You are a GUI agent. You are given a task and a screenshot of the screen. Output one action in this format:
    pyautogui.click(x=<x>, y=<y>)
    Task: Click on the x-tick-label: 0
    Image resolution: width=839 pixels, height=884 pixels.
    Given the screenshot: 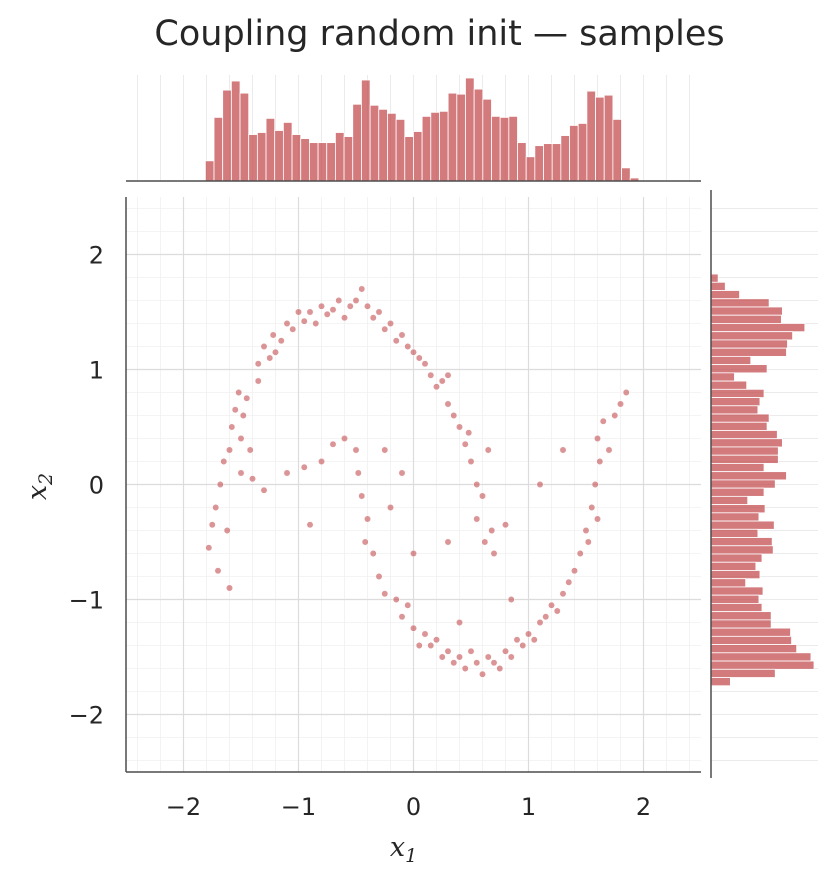 What is the action you would take?
    pyautogui.click(x=413, y=807)
    